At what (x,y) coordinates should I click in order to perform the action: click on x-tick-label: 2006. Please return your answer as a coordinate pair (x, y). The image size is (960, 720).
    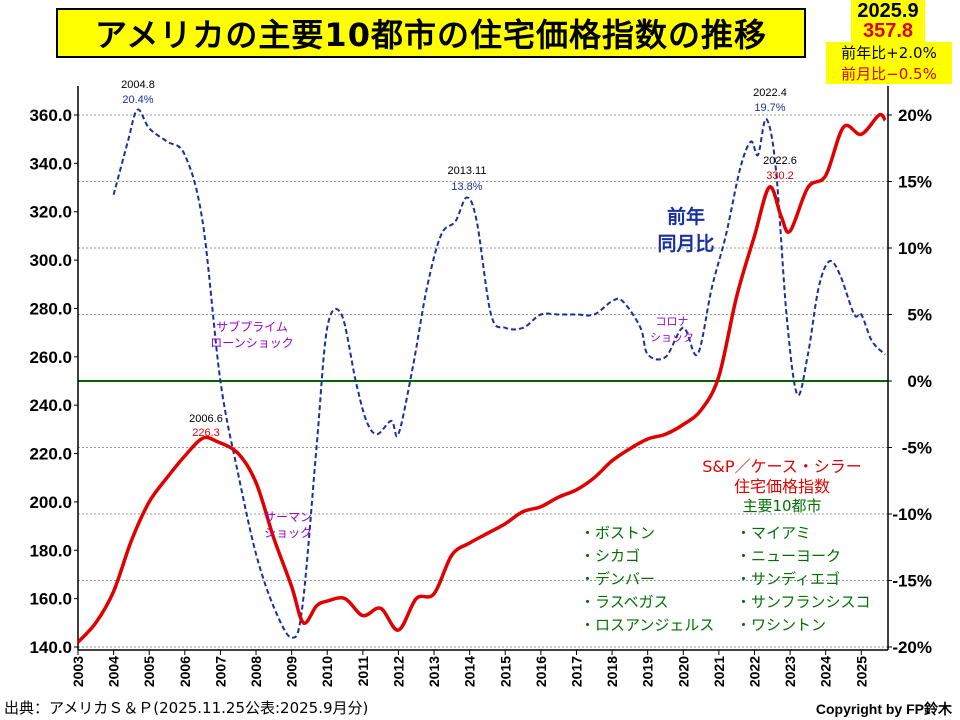
    Looking at the image, I should click on (185, 671).